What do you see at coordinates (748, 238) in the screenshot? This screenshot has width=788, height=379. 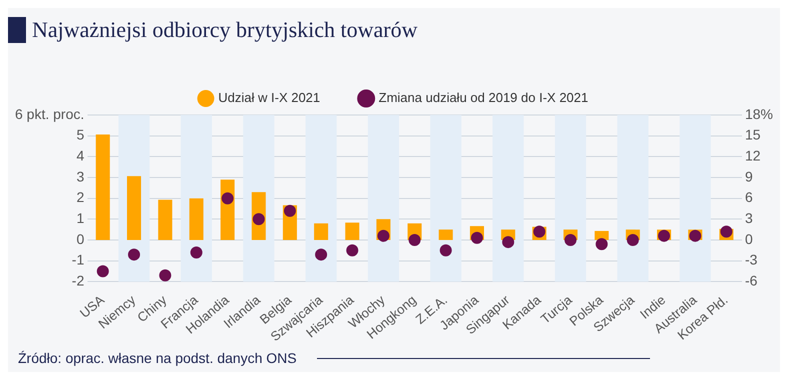 I see `y2-tick-label: 0` at bounding box center [748, 238].